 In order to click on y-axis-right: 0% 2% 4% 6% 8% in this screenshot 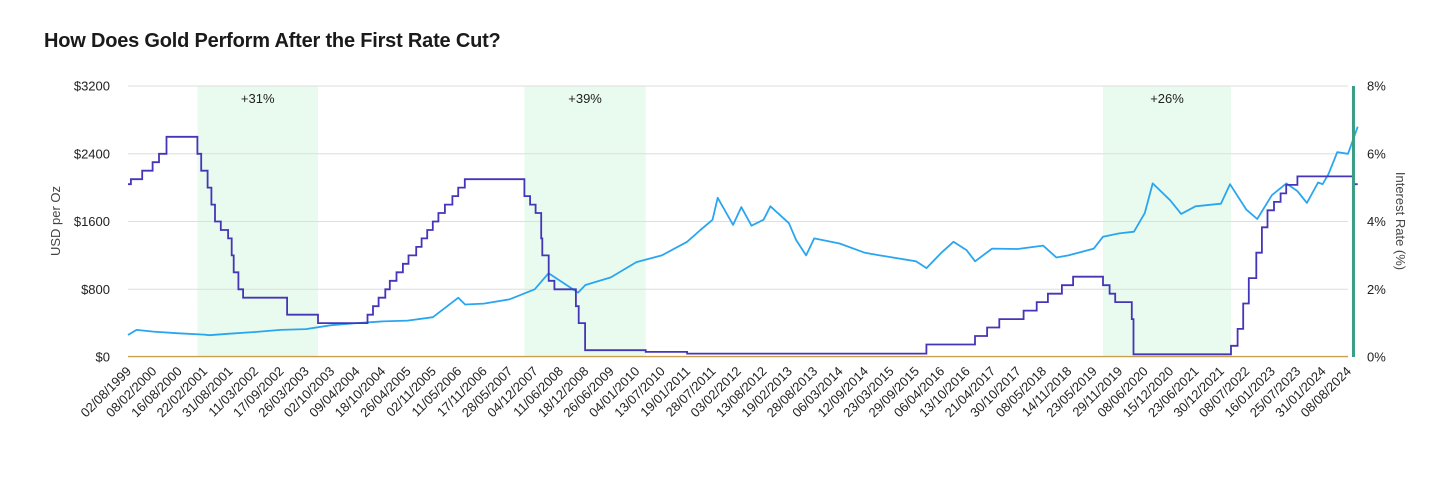, I will do `click(1376, 222)`.